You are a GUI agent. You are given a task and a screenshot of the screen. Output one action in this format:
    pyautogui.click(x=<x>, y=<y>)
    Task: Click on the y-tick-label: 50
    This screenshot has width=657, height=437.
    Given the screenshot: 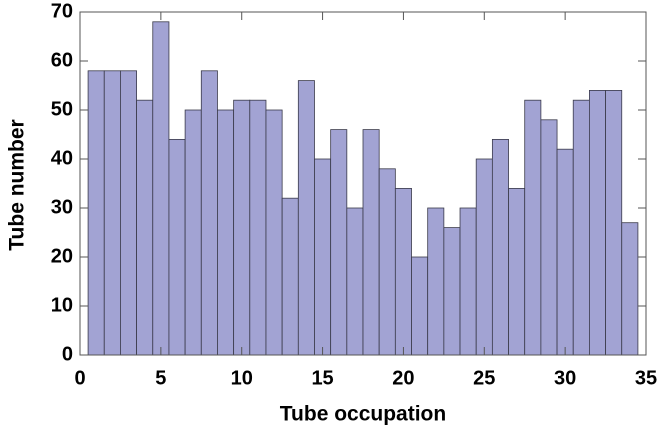 What is the action you would take?
    pyautogui.click(x=62, y=109)
    